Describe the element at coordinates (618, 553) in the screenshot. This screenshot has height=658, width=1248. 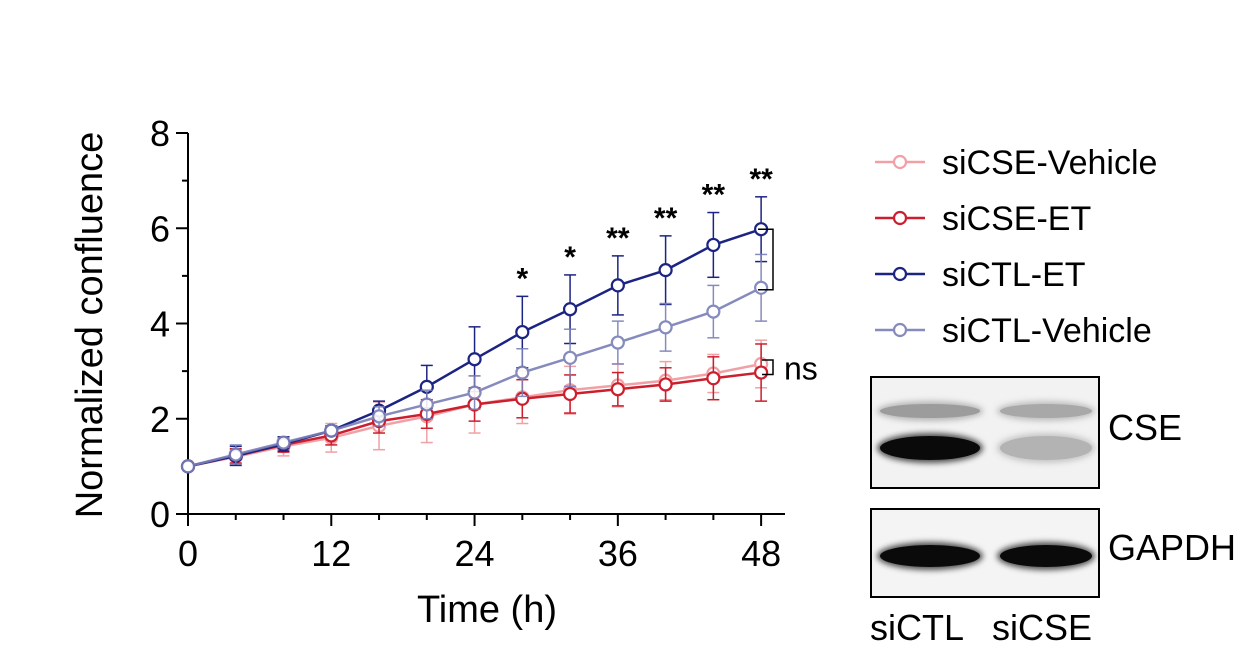
I see `x-tick-label: 36` at that location.